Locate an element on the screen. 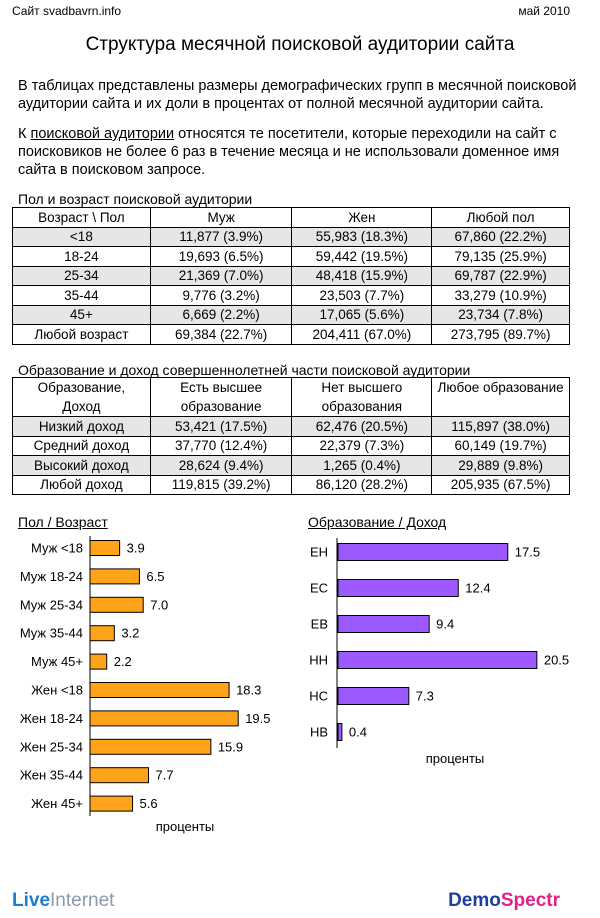  table-cell: 86,120 (28.2%) is located at coordinates (362, 484).